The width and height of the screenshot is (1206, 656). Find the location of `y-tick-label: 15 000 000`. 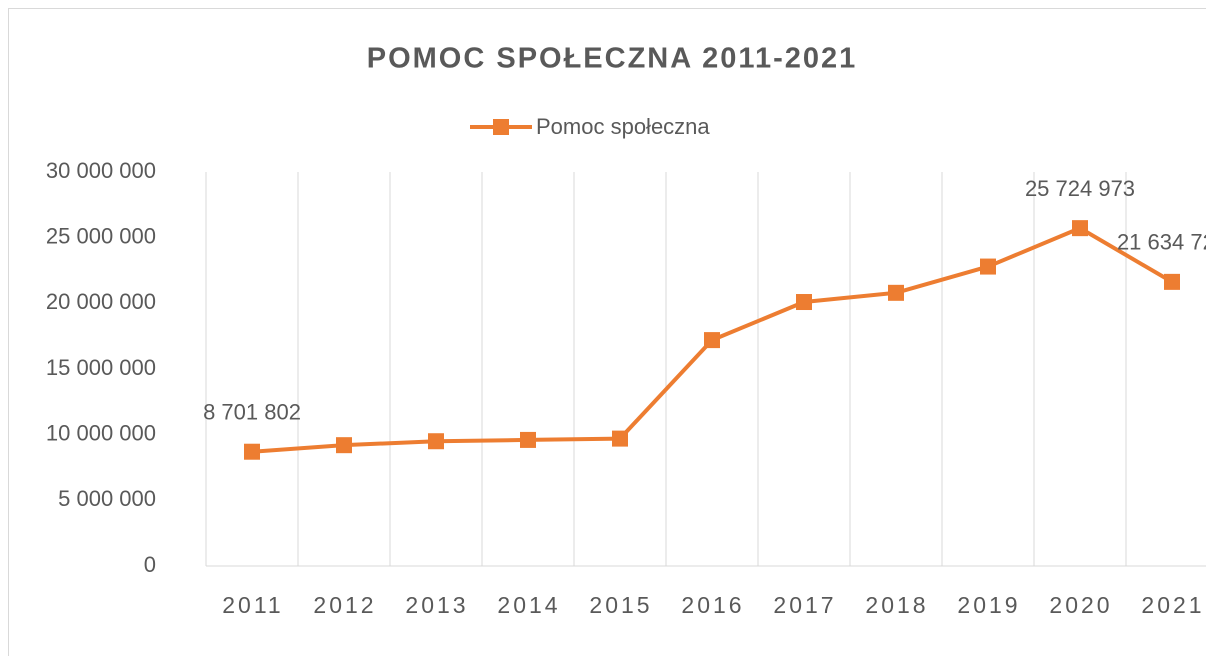

y-tick-label: 15 000 000 is located at coordinates (101, 367).